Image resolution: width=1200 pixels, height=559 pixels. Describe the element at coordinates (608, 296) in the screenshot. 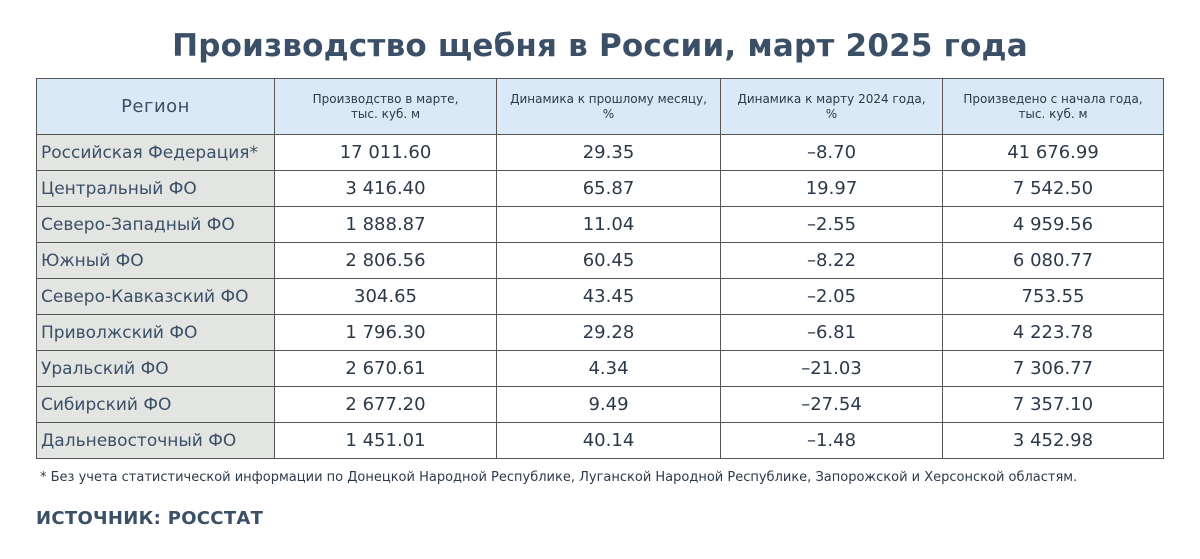

I see `cell-mom: 43.45` at that location.